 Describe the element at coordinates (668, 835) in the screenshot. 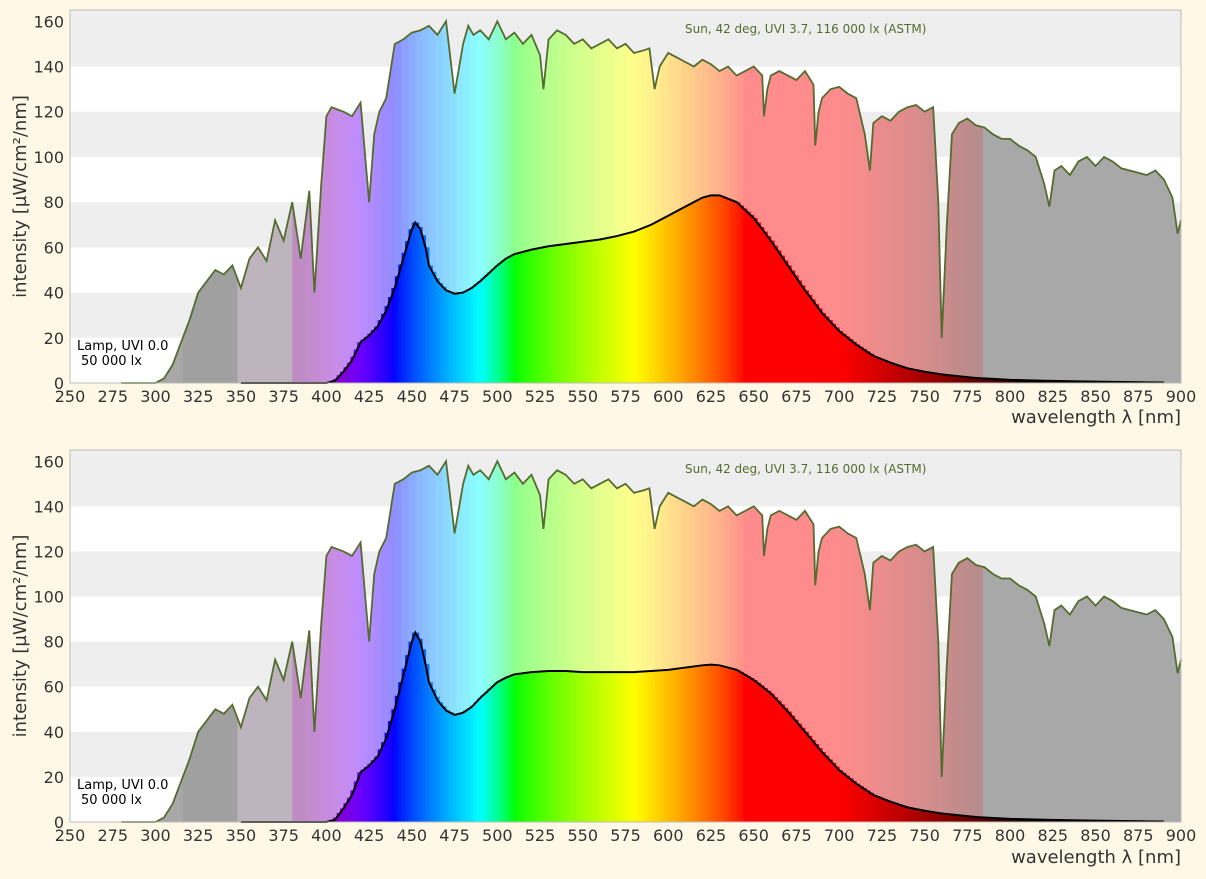

I see `x-tick-label: 600` at that location.